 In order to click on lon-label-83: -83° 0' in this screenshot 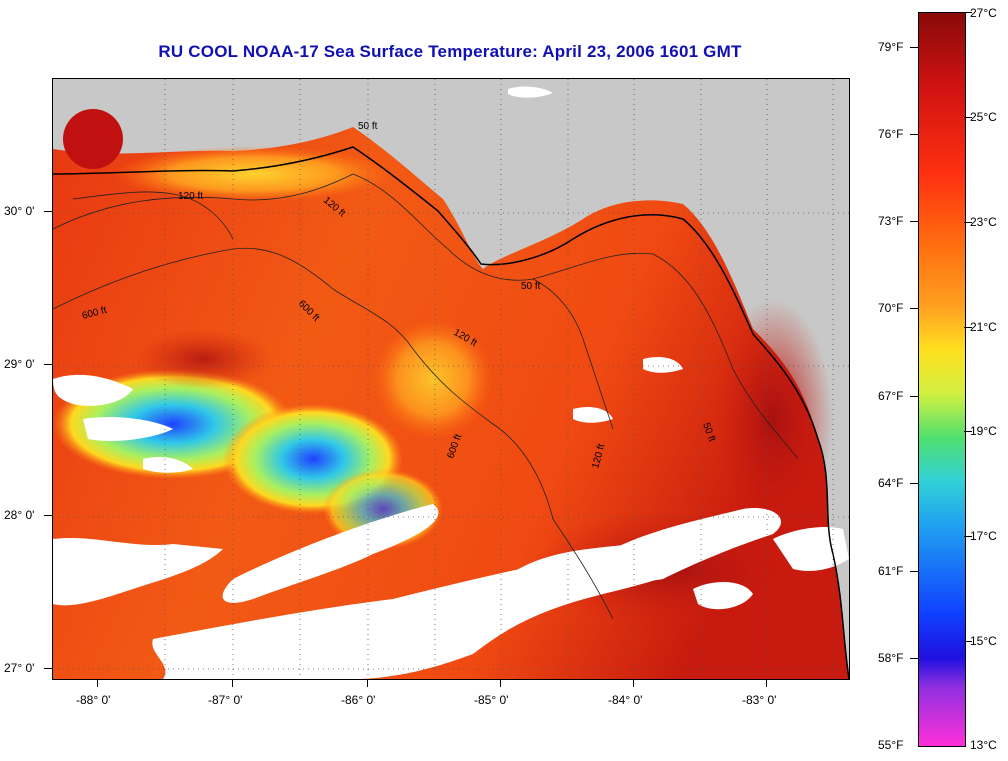, I will do `click(759, 700)`.